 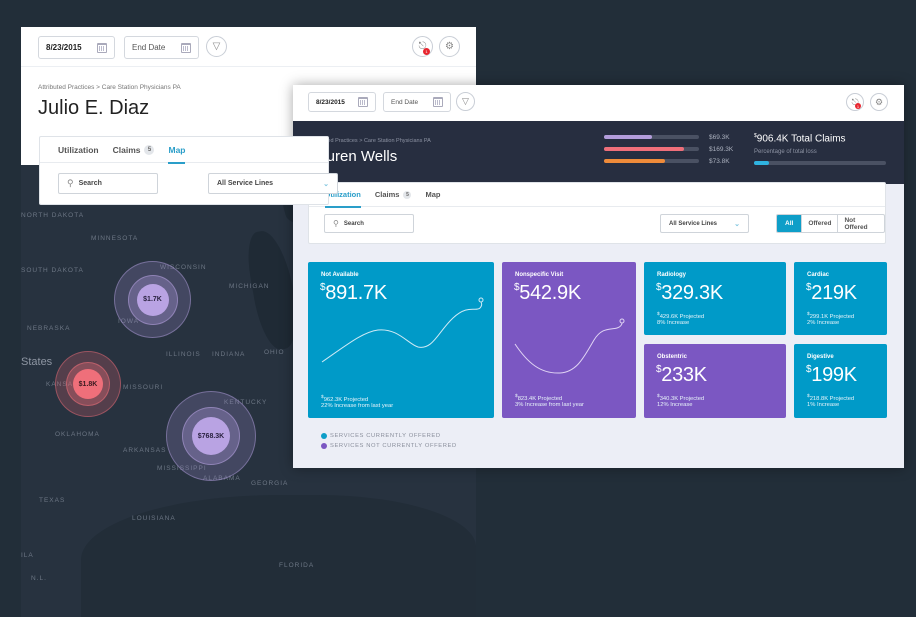 I want to click on map-label: OKLAHOMA, so click(x=77, y=434).